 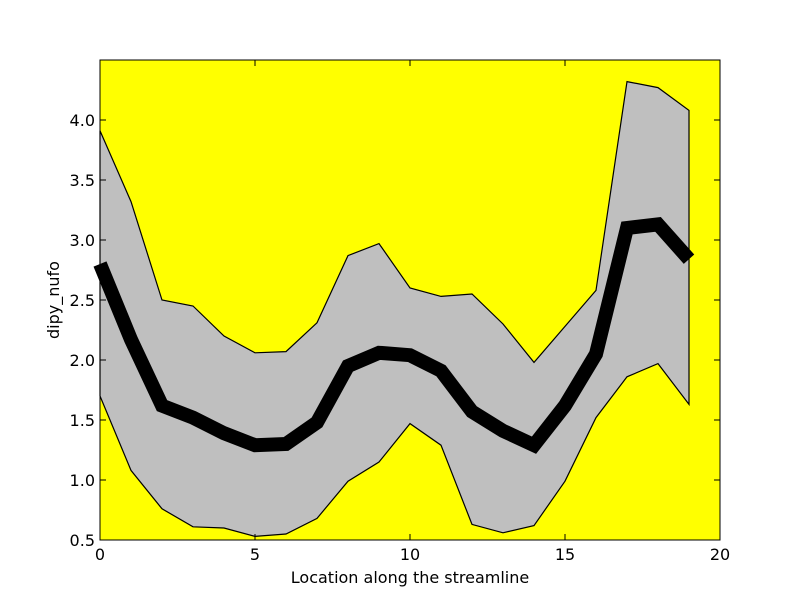 What do you see at coordinates (100, 554) in the screenshot?
I see `x-tick-label: 0` at bounding box center [100, 554].